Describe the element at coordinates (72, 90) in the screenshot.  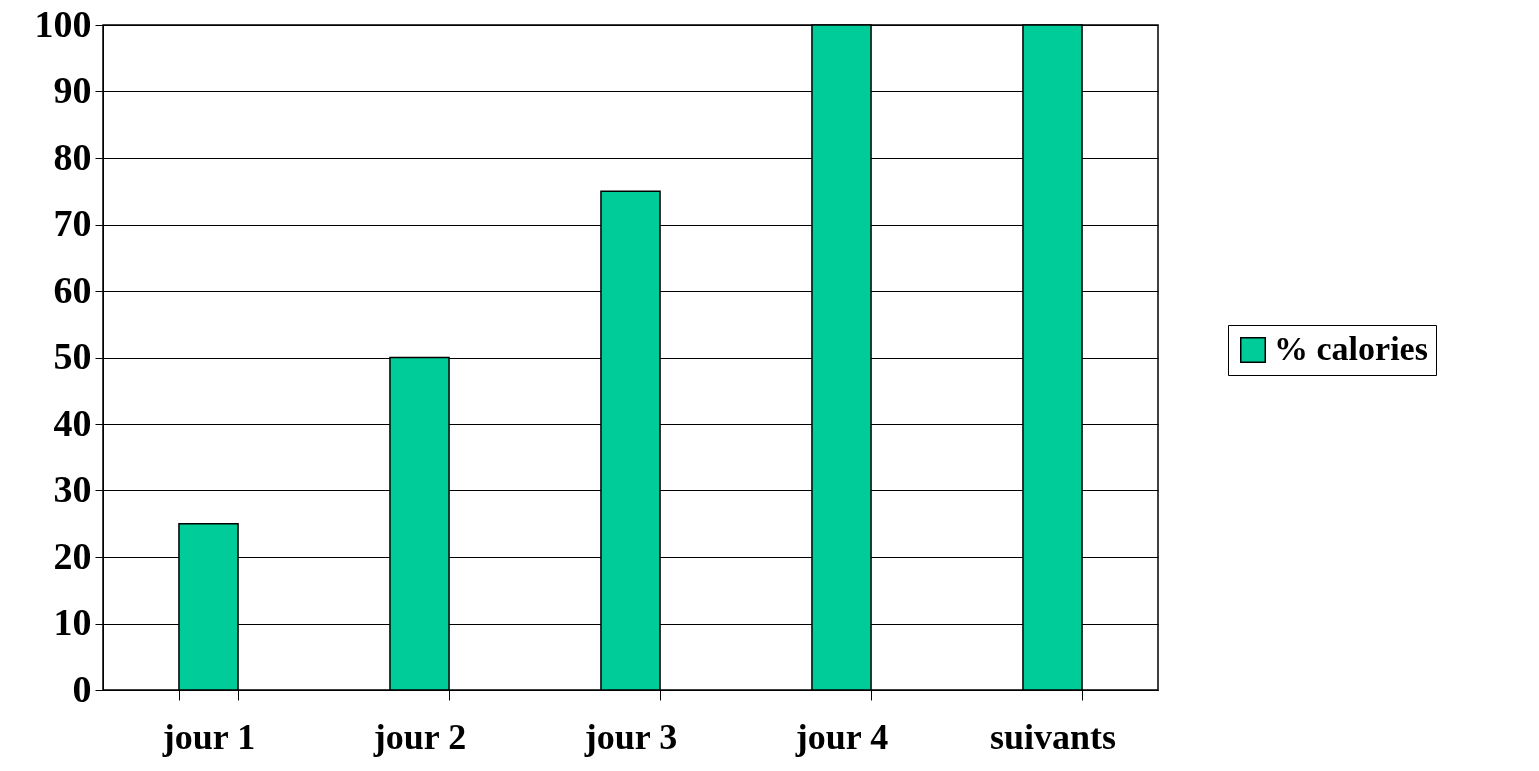
I see `y-tick-label: 90` at that location.